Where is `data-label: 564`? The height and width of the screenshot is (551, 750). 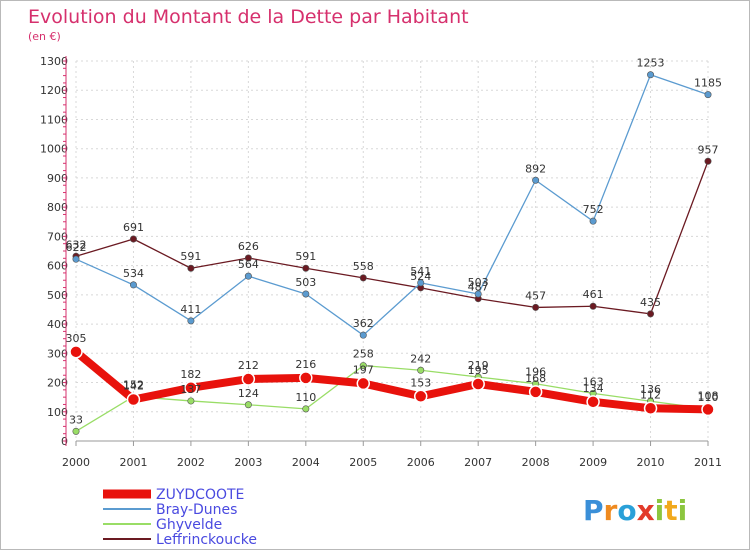
data-label: 564 is located at coordinates (248, 264).